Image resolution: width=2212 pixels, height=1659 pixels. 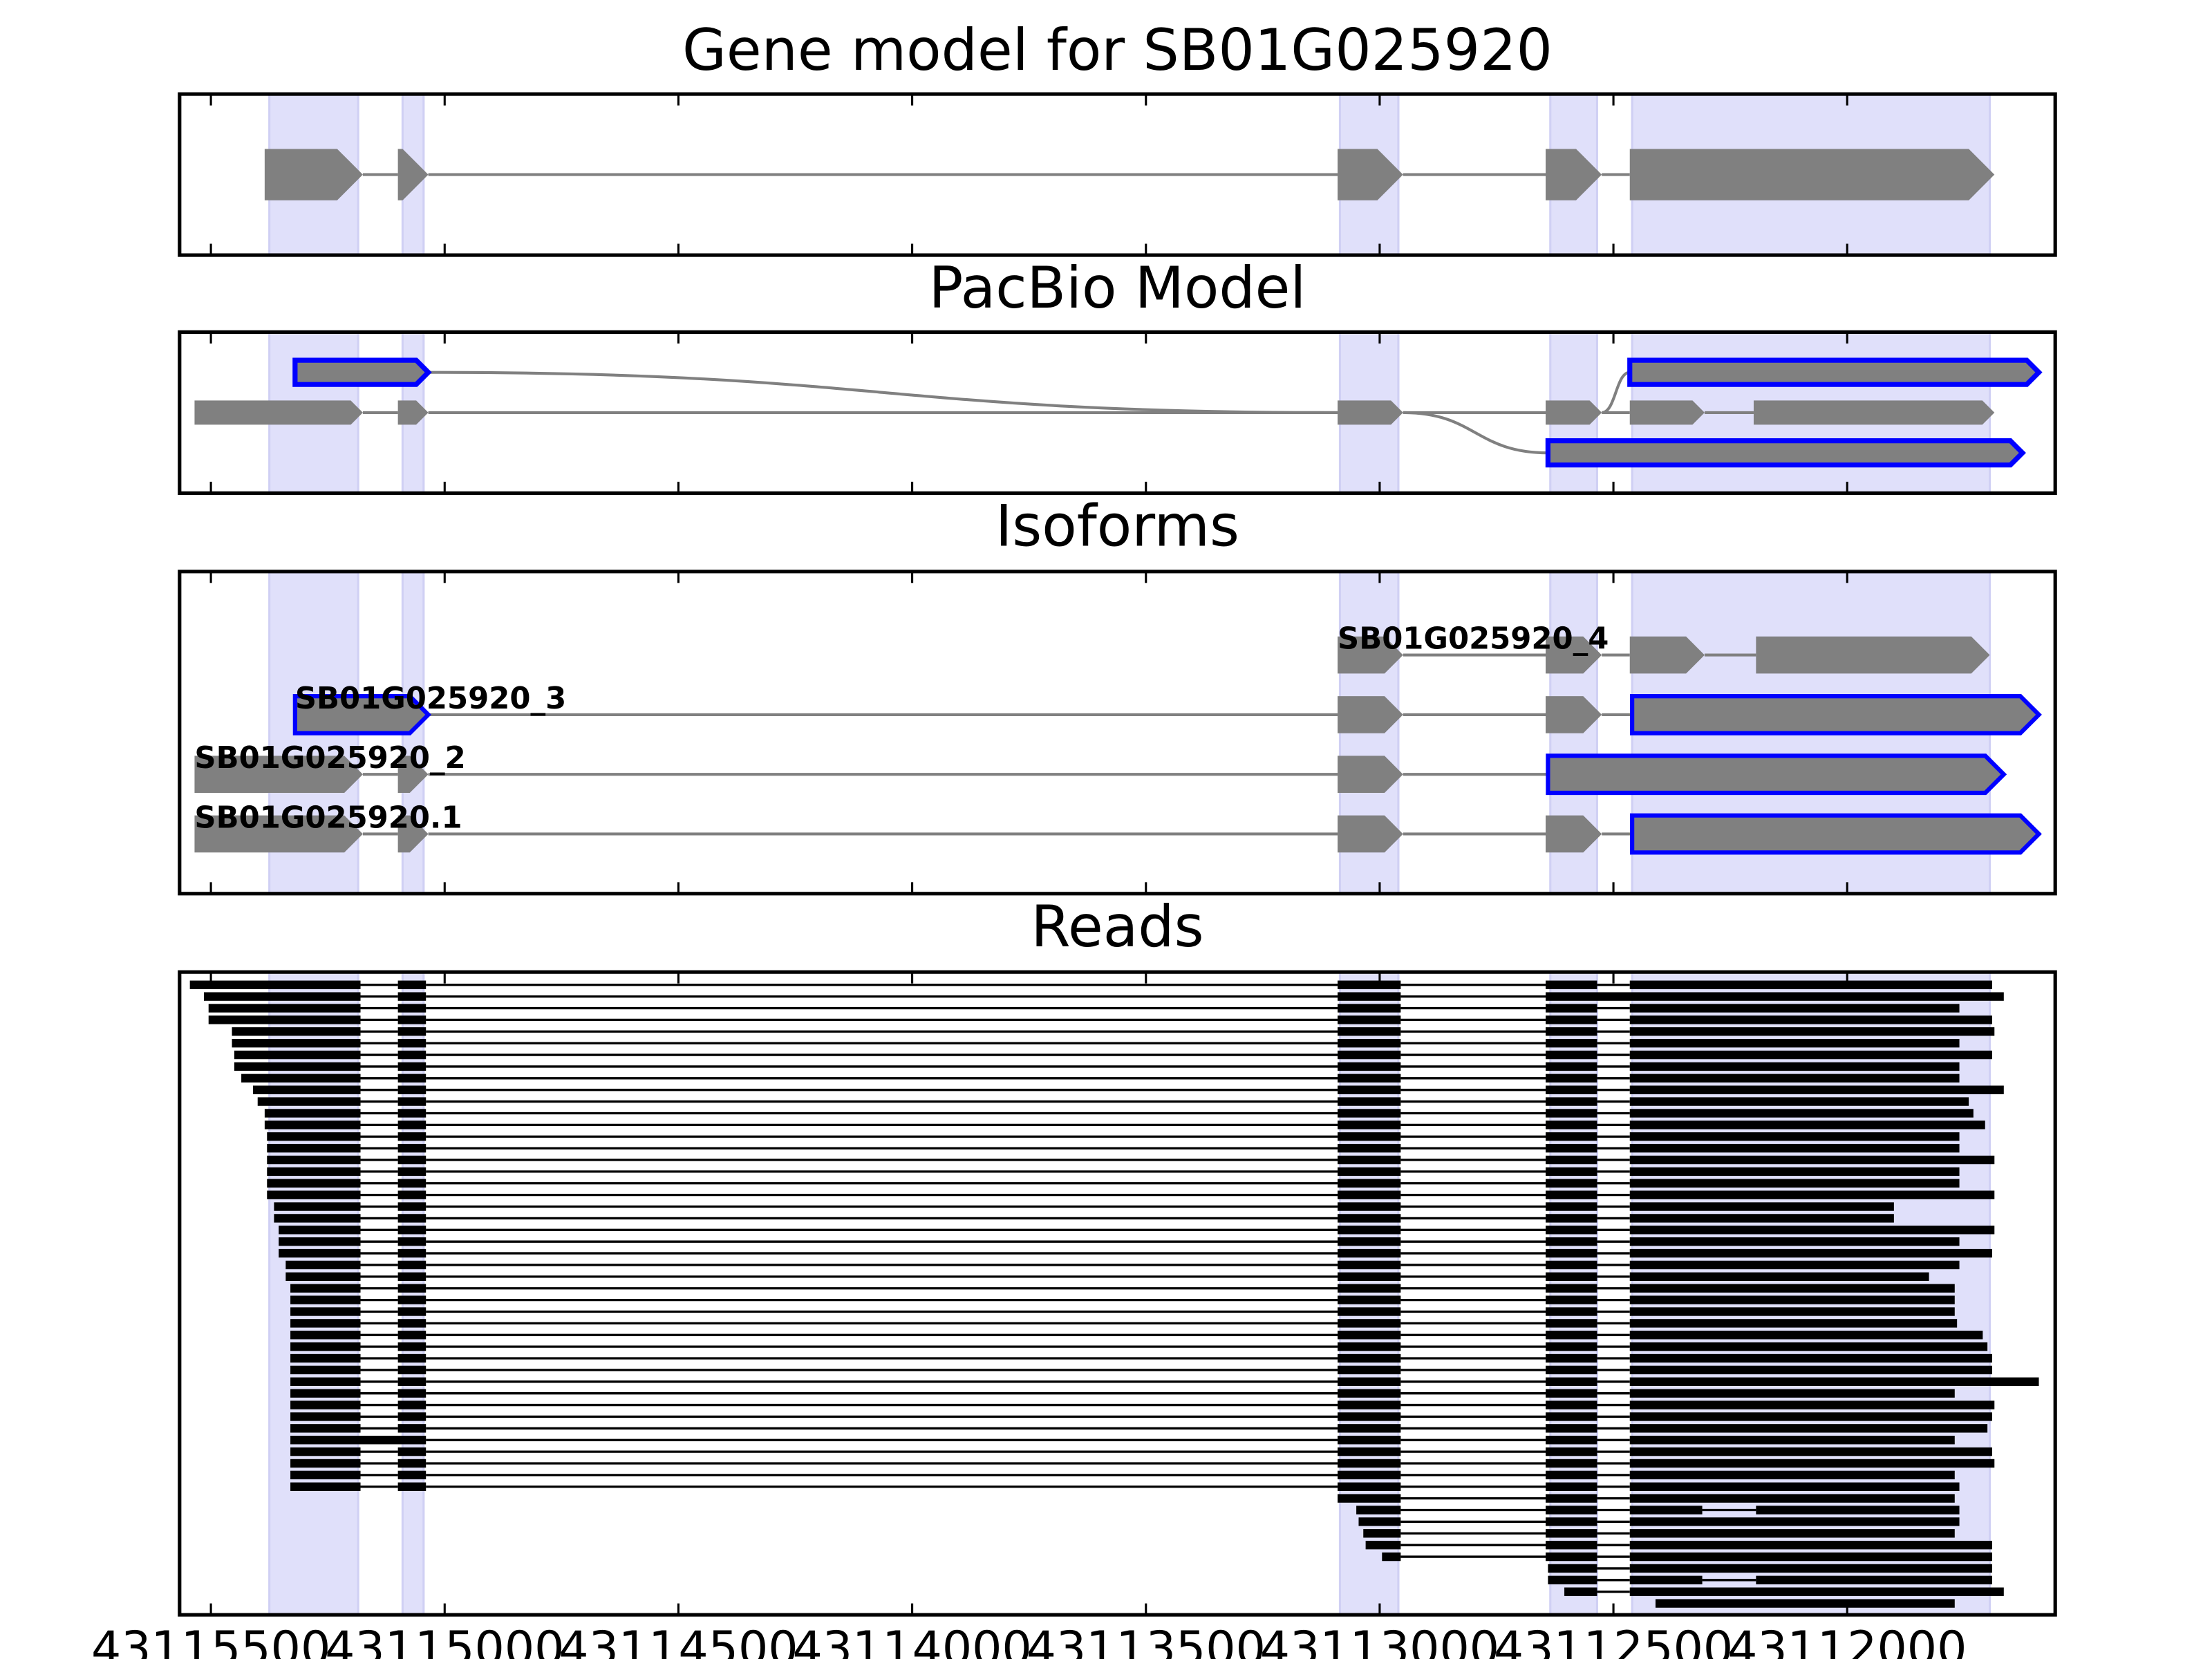 What do you see at coordinates (1117, 927) in the screenshot?
I see `panel-title: Reads` at bounding box center [1117, 927].